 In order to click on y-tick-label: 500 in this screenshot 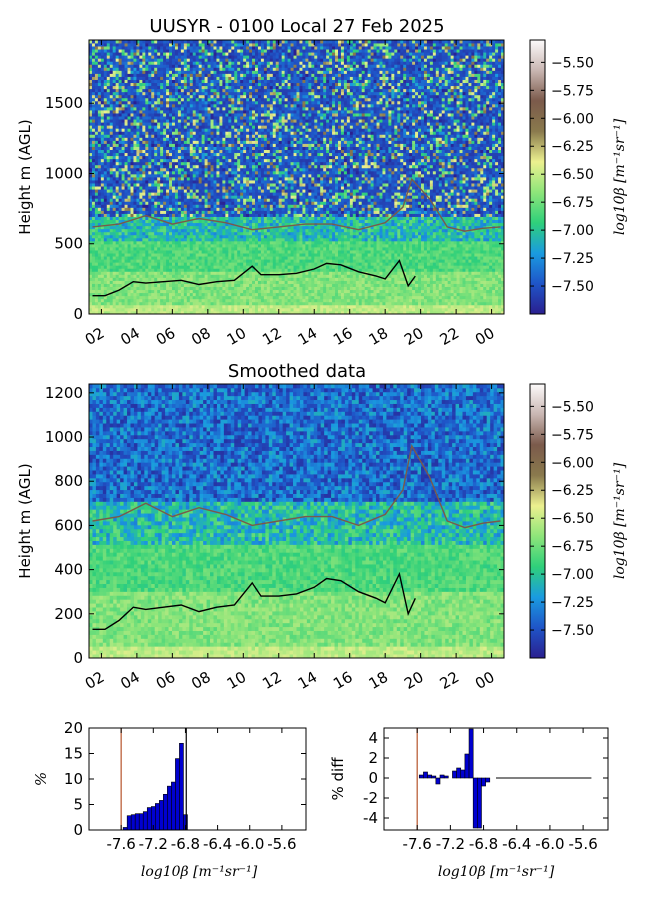, I will do `click(68, 244)`.